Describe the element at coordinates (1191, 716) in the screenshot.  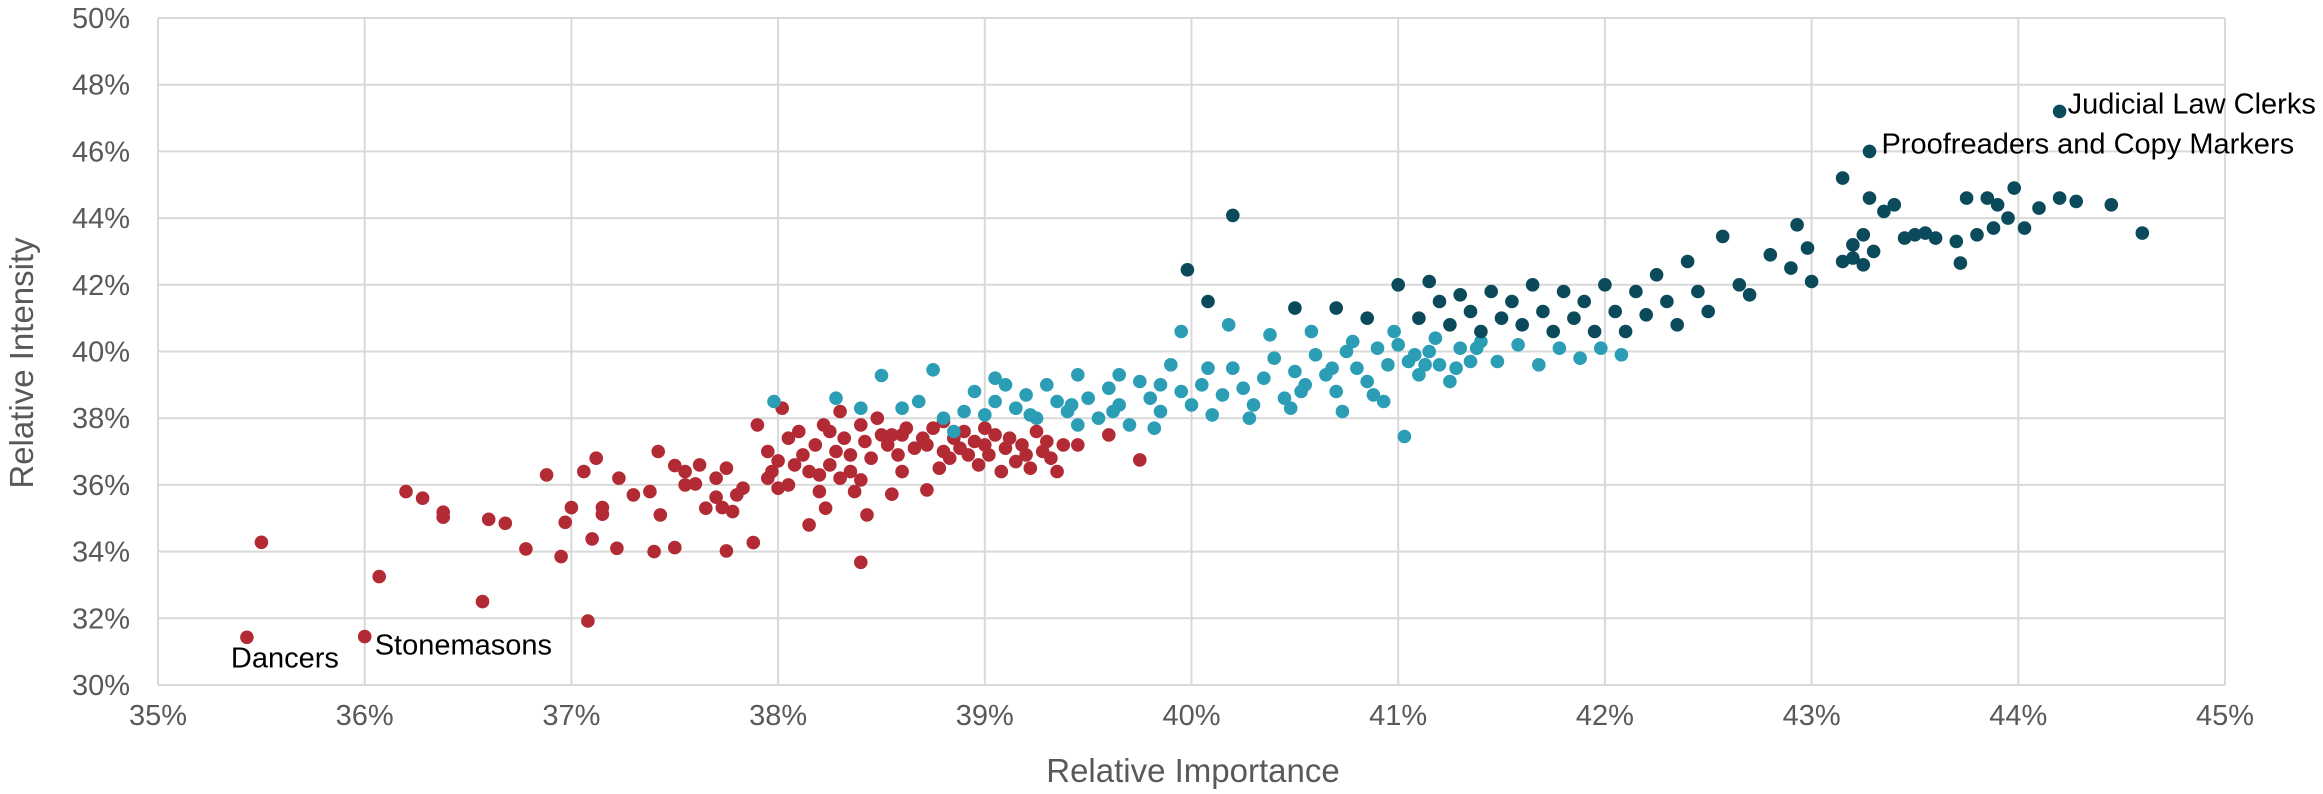
I see `x-axis-tick-labels: 35% 36% 37% 38% 39% 40% 41% 42% 43% 44% 45%` at that location.